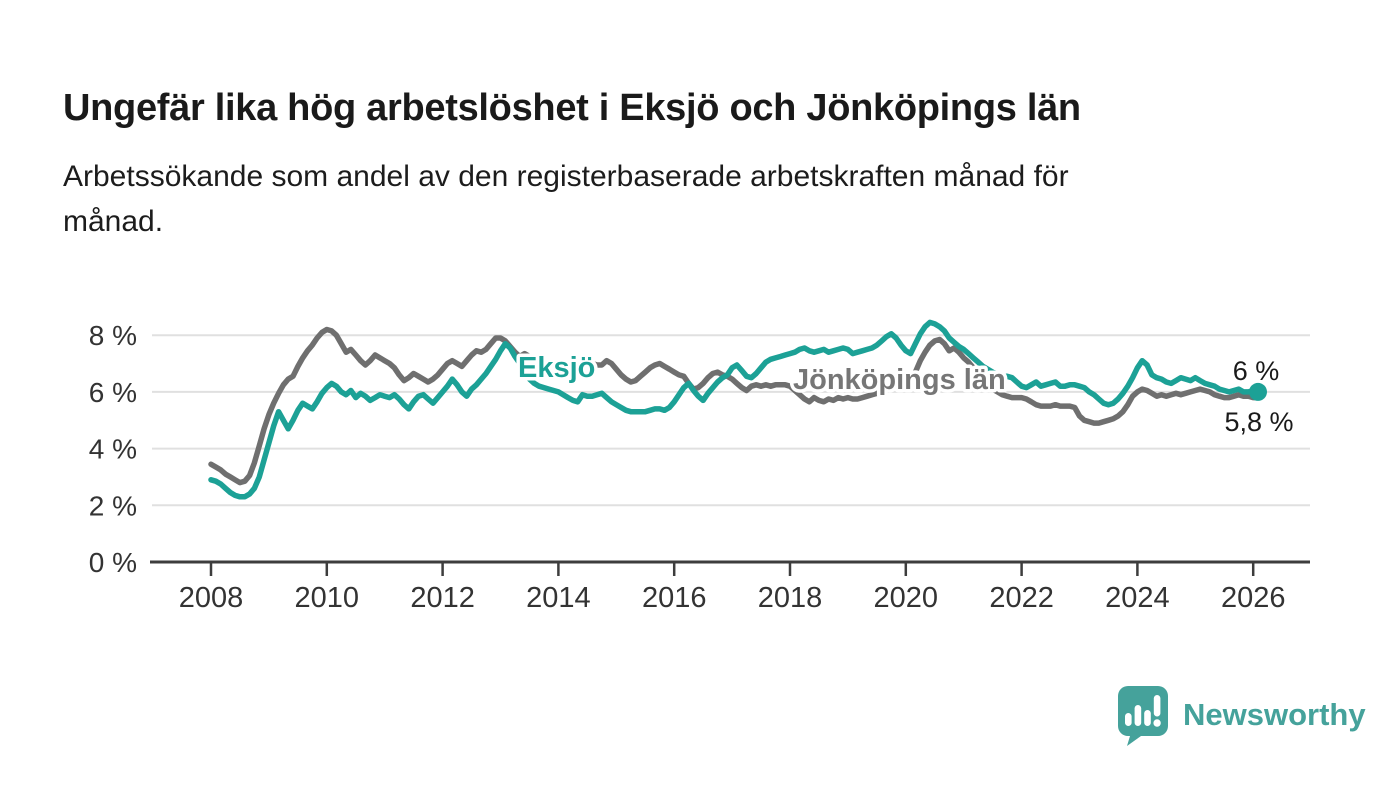  I want to click on x-axis-tick-label: 2014, so click(558, 598).